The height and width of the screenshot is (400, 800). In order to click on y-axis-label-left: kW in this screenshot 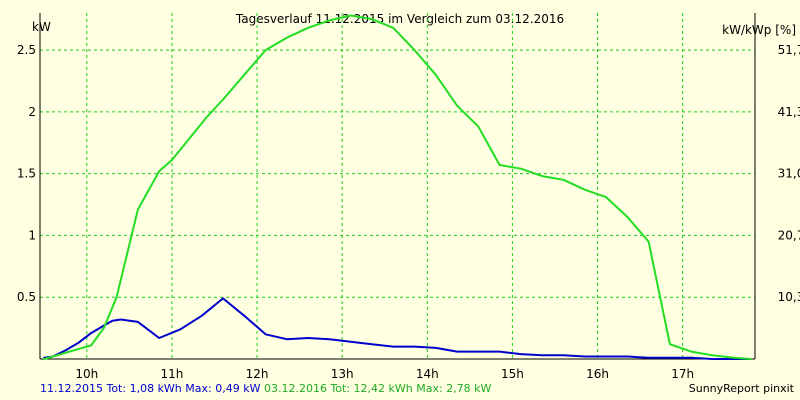, I will do `click(41, 27)`.